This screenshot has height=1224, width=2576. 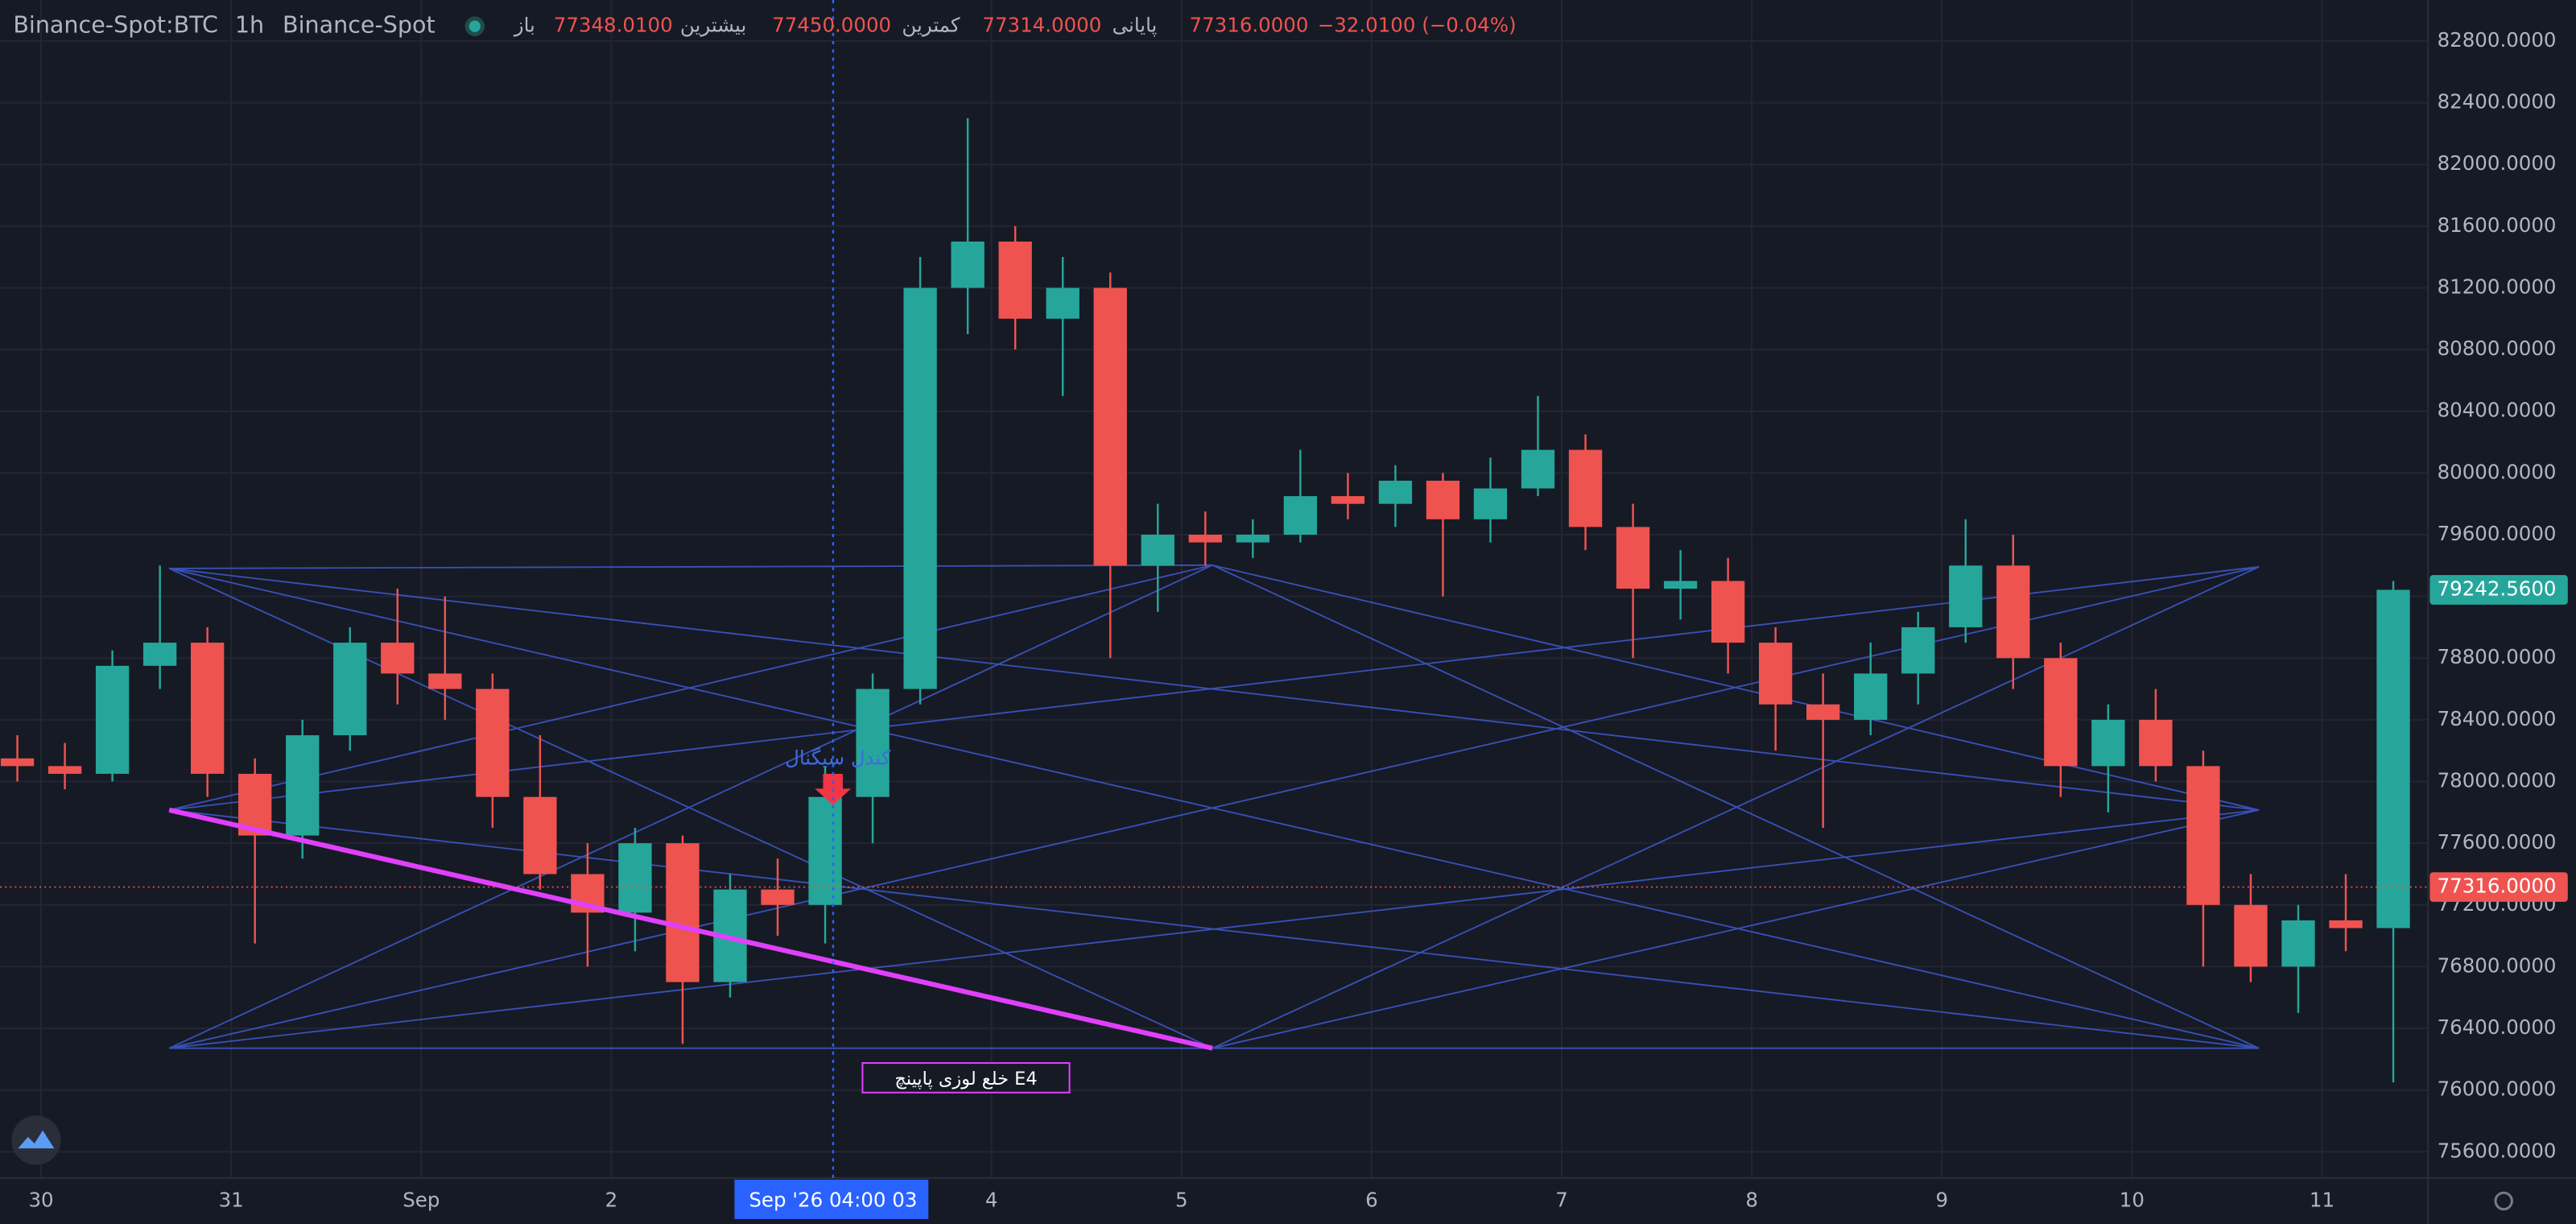 What do you see at coordinates (249, 25) in the screenshot?
I see `interval: 1h` at bounding box center [249, 25].